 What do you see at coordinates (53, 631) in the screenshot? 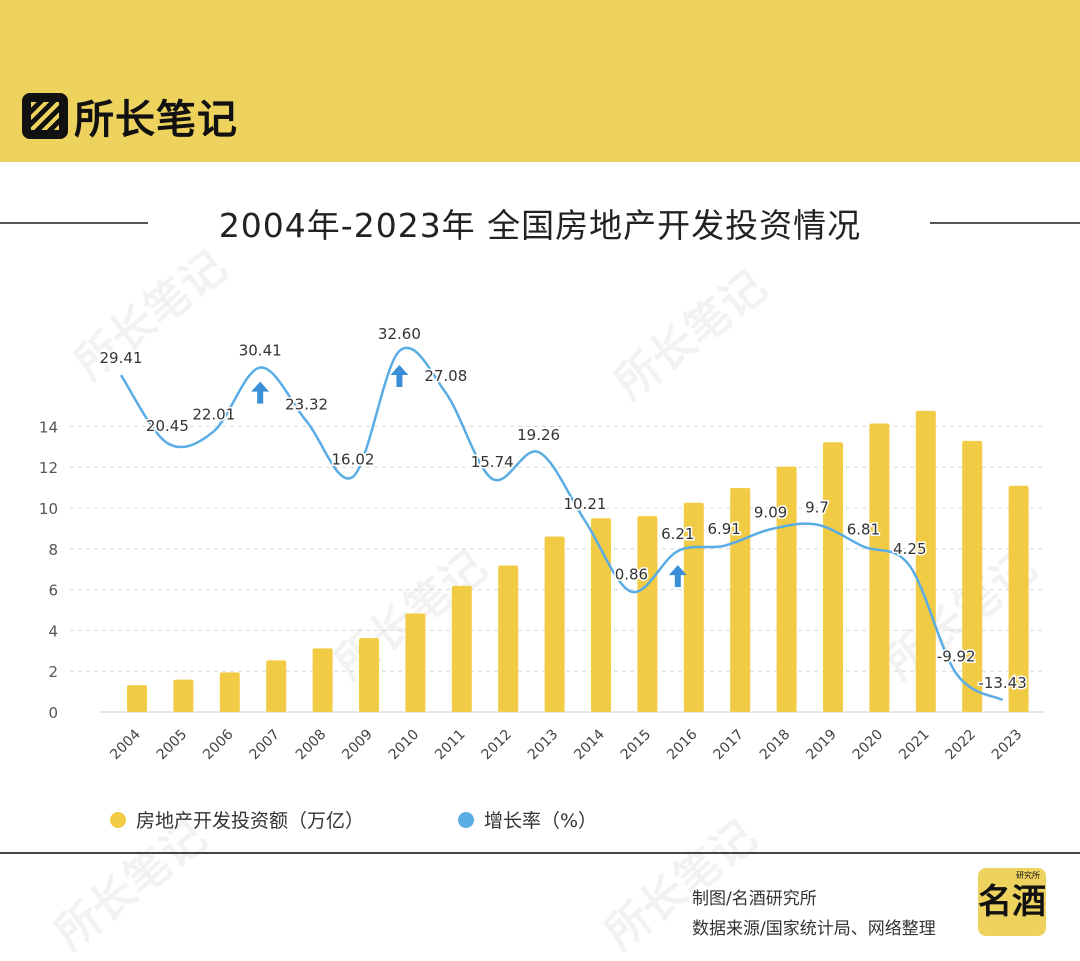
I see `y-tick-label: 4` at bounding box center [53, 631].